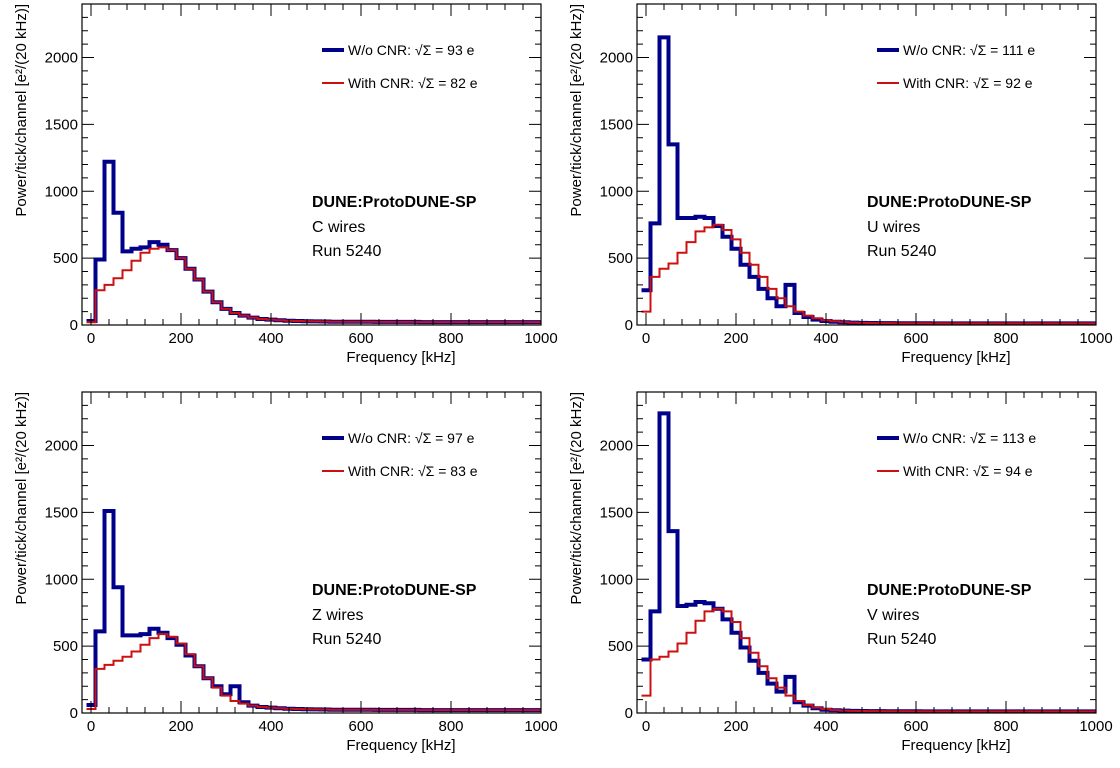 The image size is (1120, 768). I want to click on legend-label: With CNR: √Σ = 83 e, so click(413, 471).